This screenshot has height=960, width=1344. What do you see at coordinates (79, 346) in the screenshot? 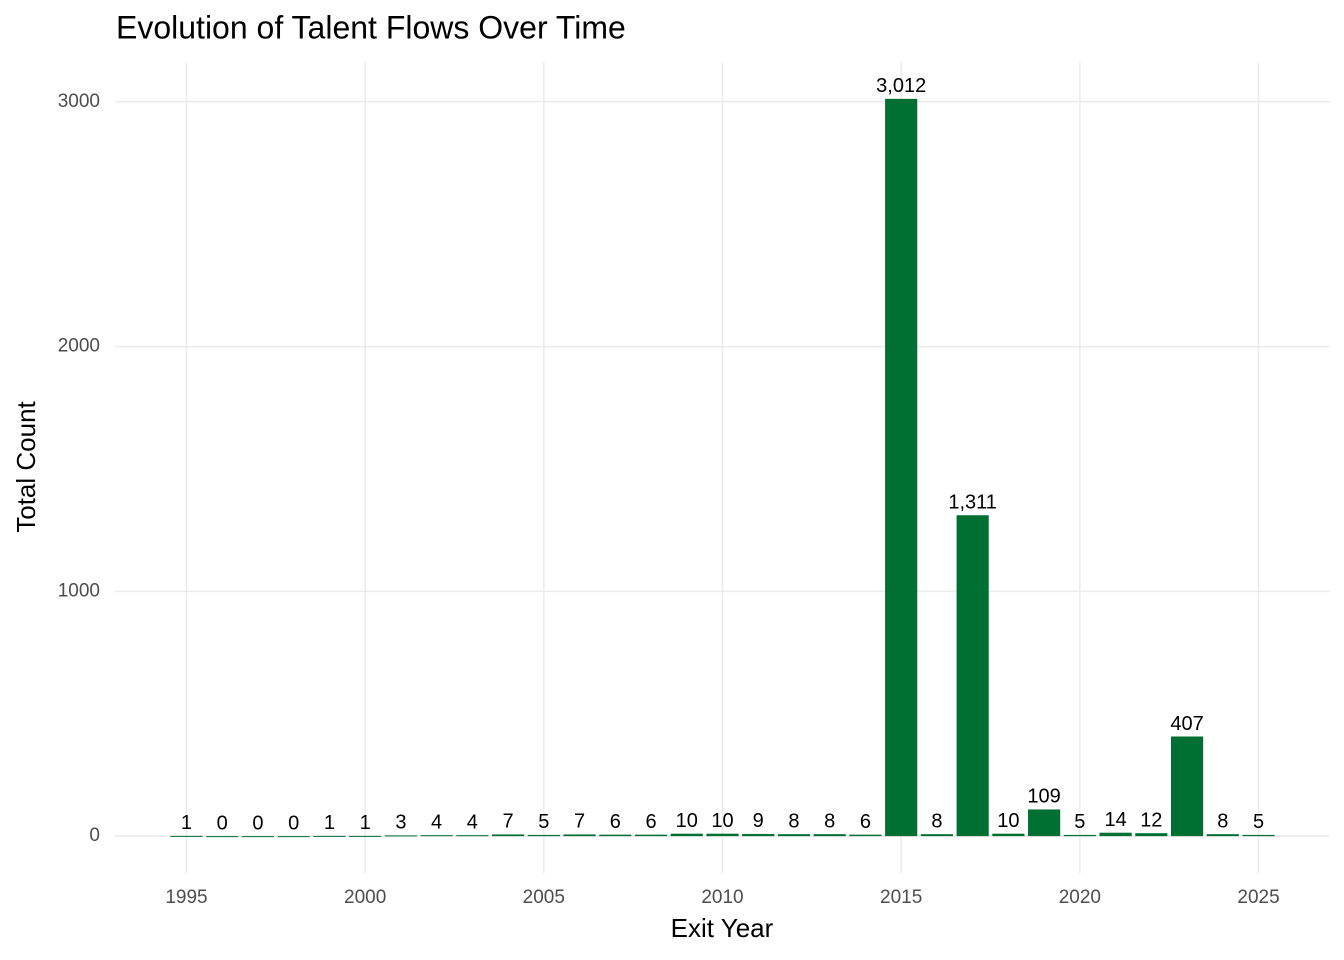
I see `y-tick-label: 2000` at bounding box center [79, 346].